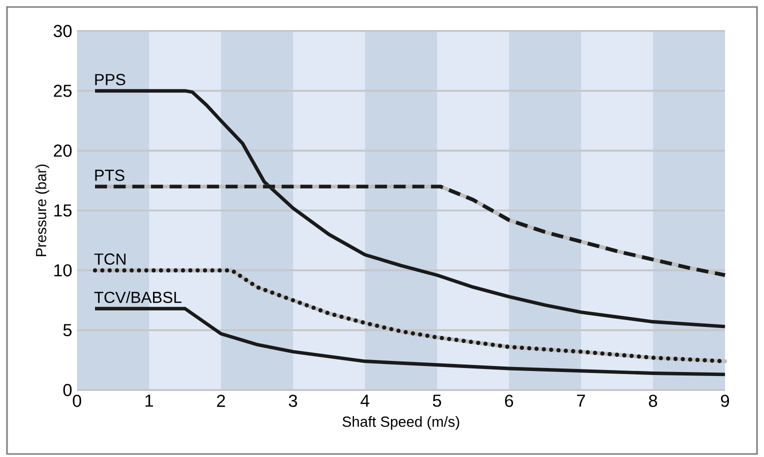 This screenshot has height=457, width=764. I want to click on x-axis-title: Shaft Speed (m/s), so click(401, 423).